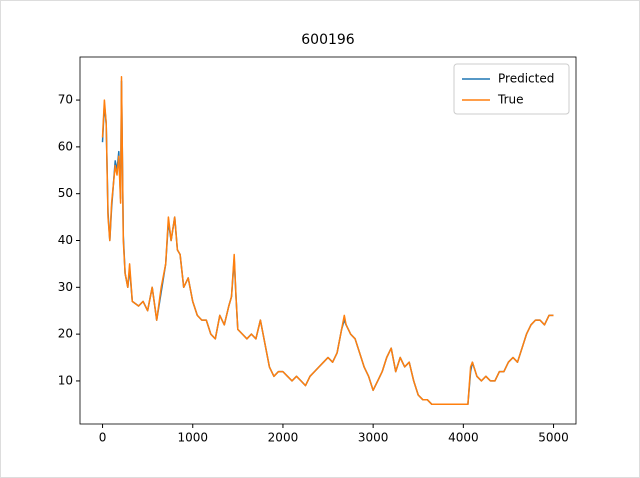  I want to click on y-tick-label: 60, so click(65, 146).